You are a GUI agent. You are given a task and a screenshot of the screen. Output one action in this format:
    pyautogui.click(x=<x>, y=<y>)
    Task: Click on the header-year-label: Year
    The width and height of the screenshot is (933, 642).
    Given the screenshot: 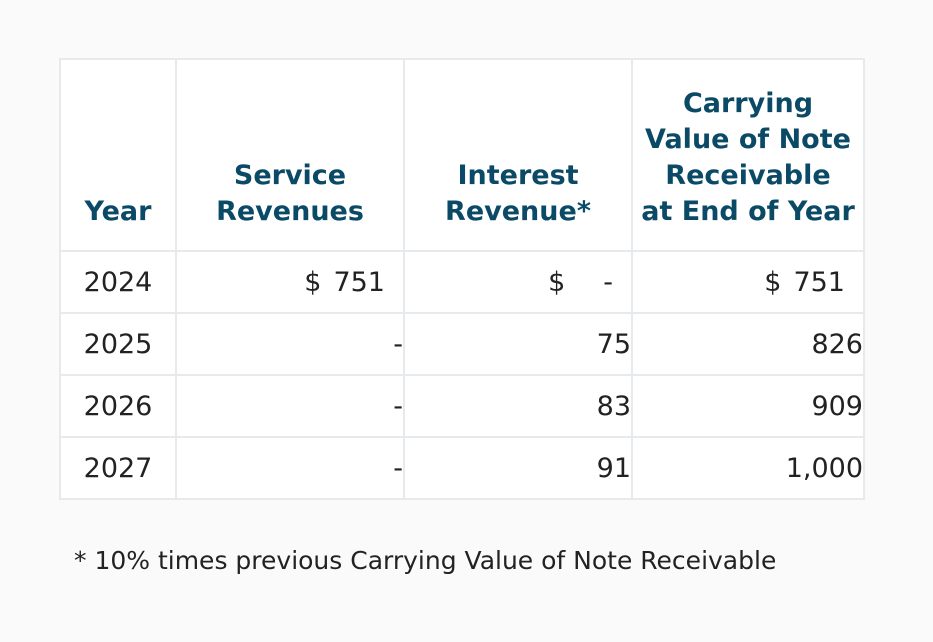 What is the action you would take?
    pyautogui.click(x=118, y=211)
    